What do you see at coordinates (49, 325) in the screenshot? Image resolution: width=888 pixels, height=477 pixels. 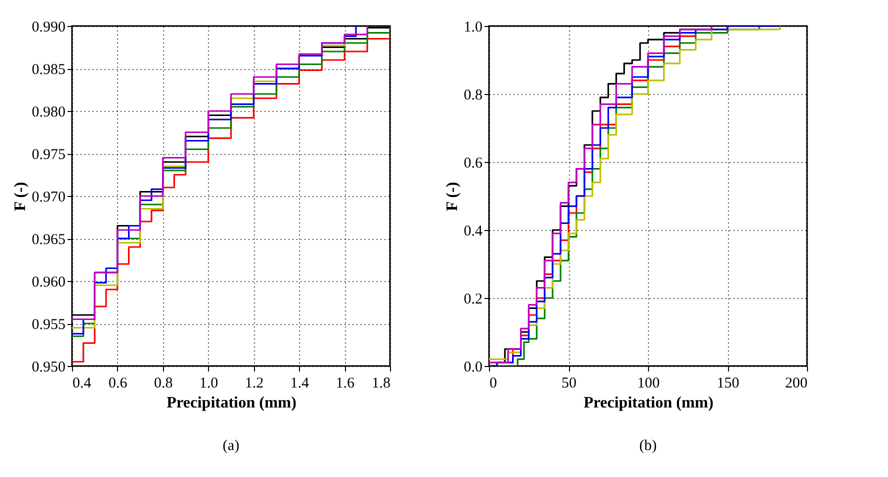 I see `y-tick-label: 0.955` at bounding box center [49, 325].